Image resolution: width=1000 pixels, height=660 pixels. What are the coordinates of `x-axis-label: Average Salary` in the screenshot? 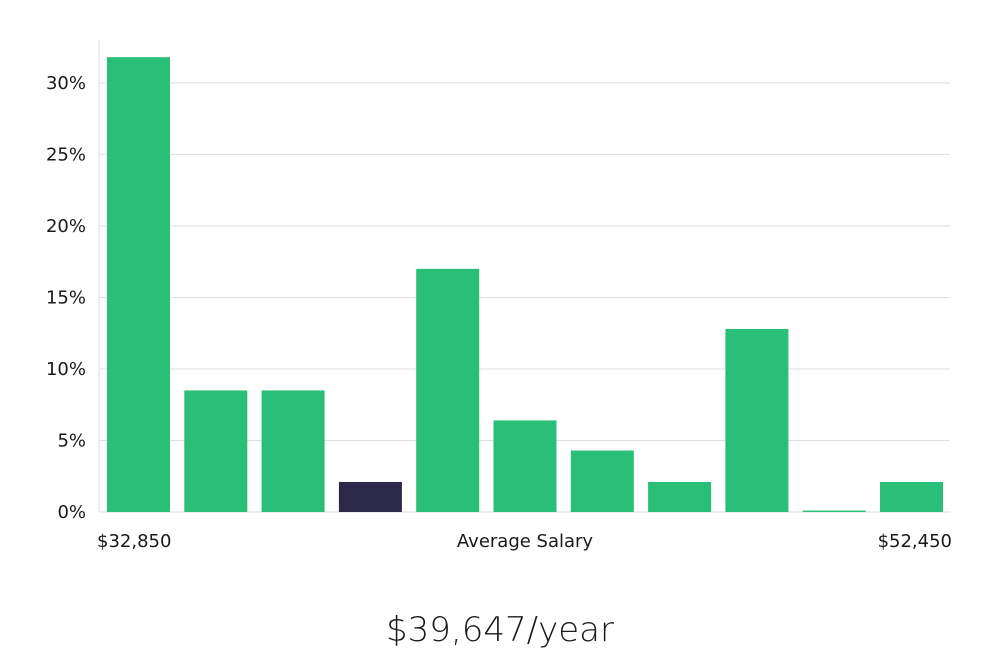 It's located at (525, 541).